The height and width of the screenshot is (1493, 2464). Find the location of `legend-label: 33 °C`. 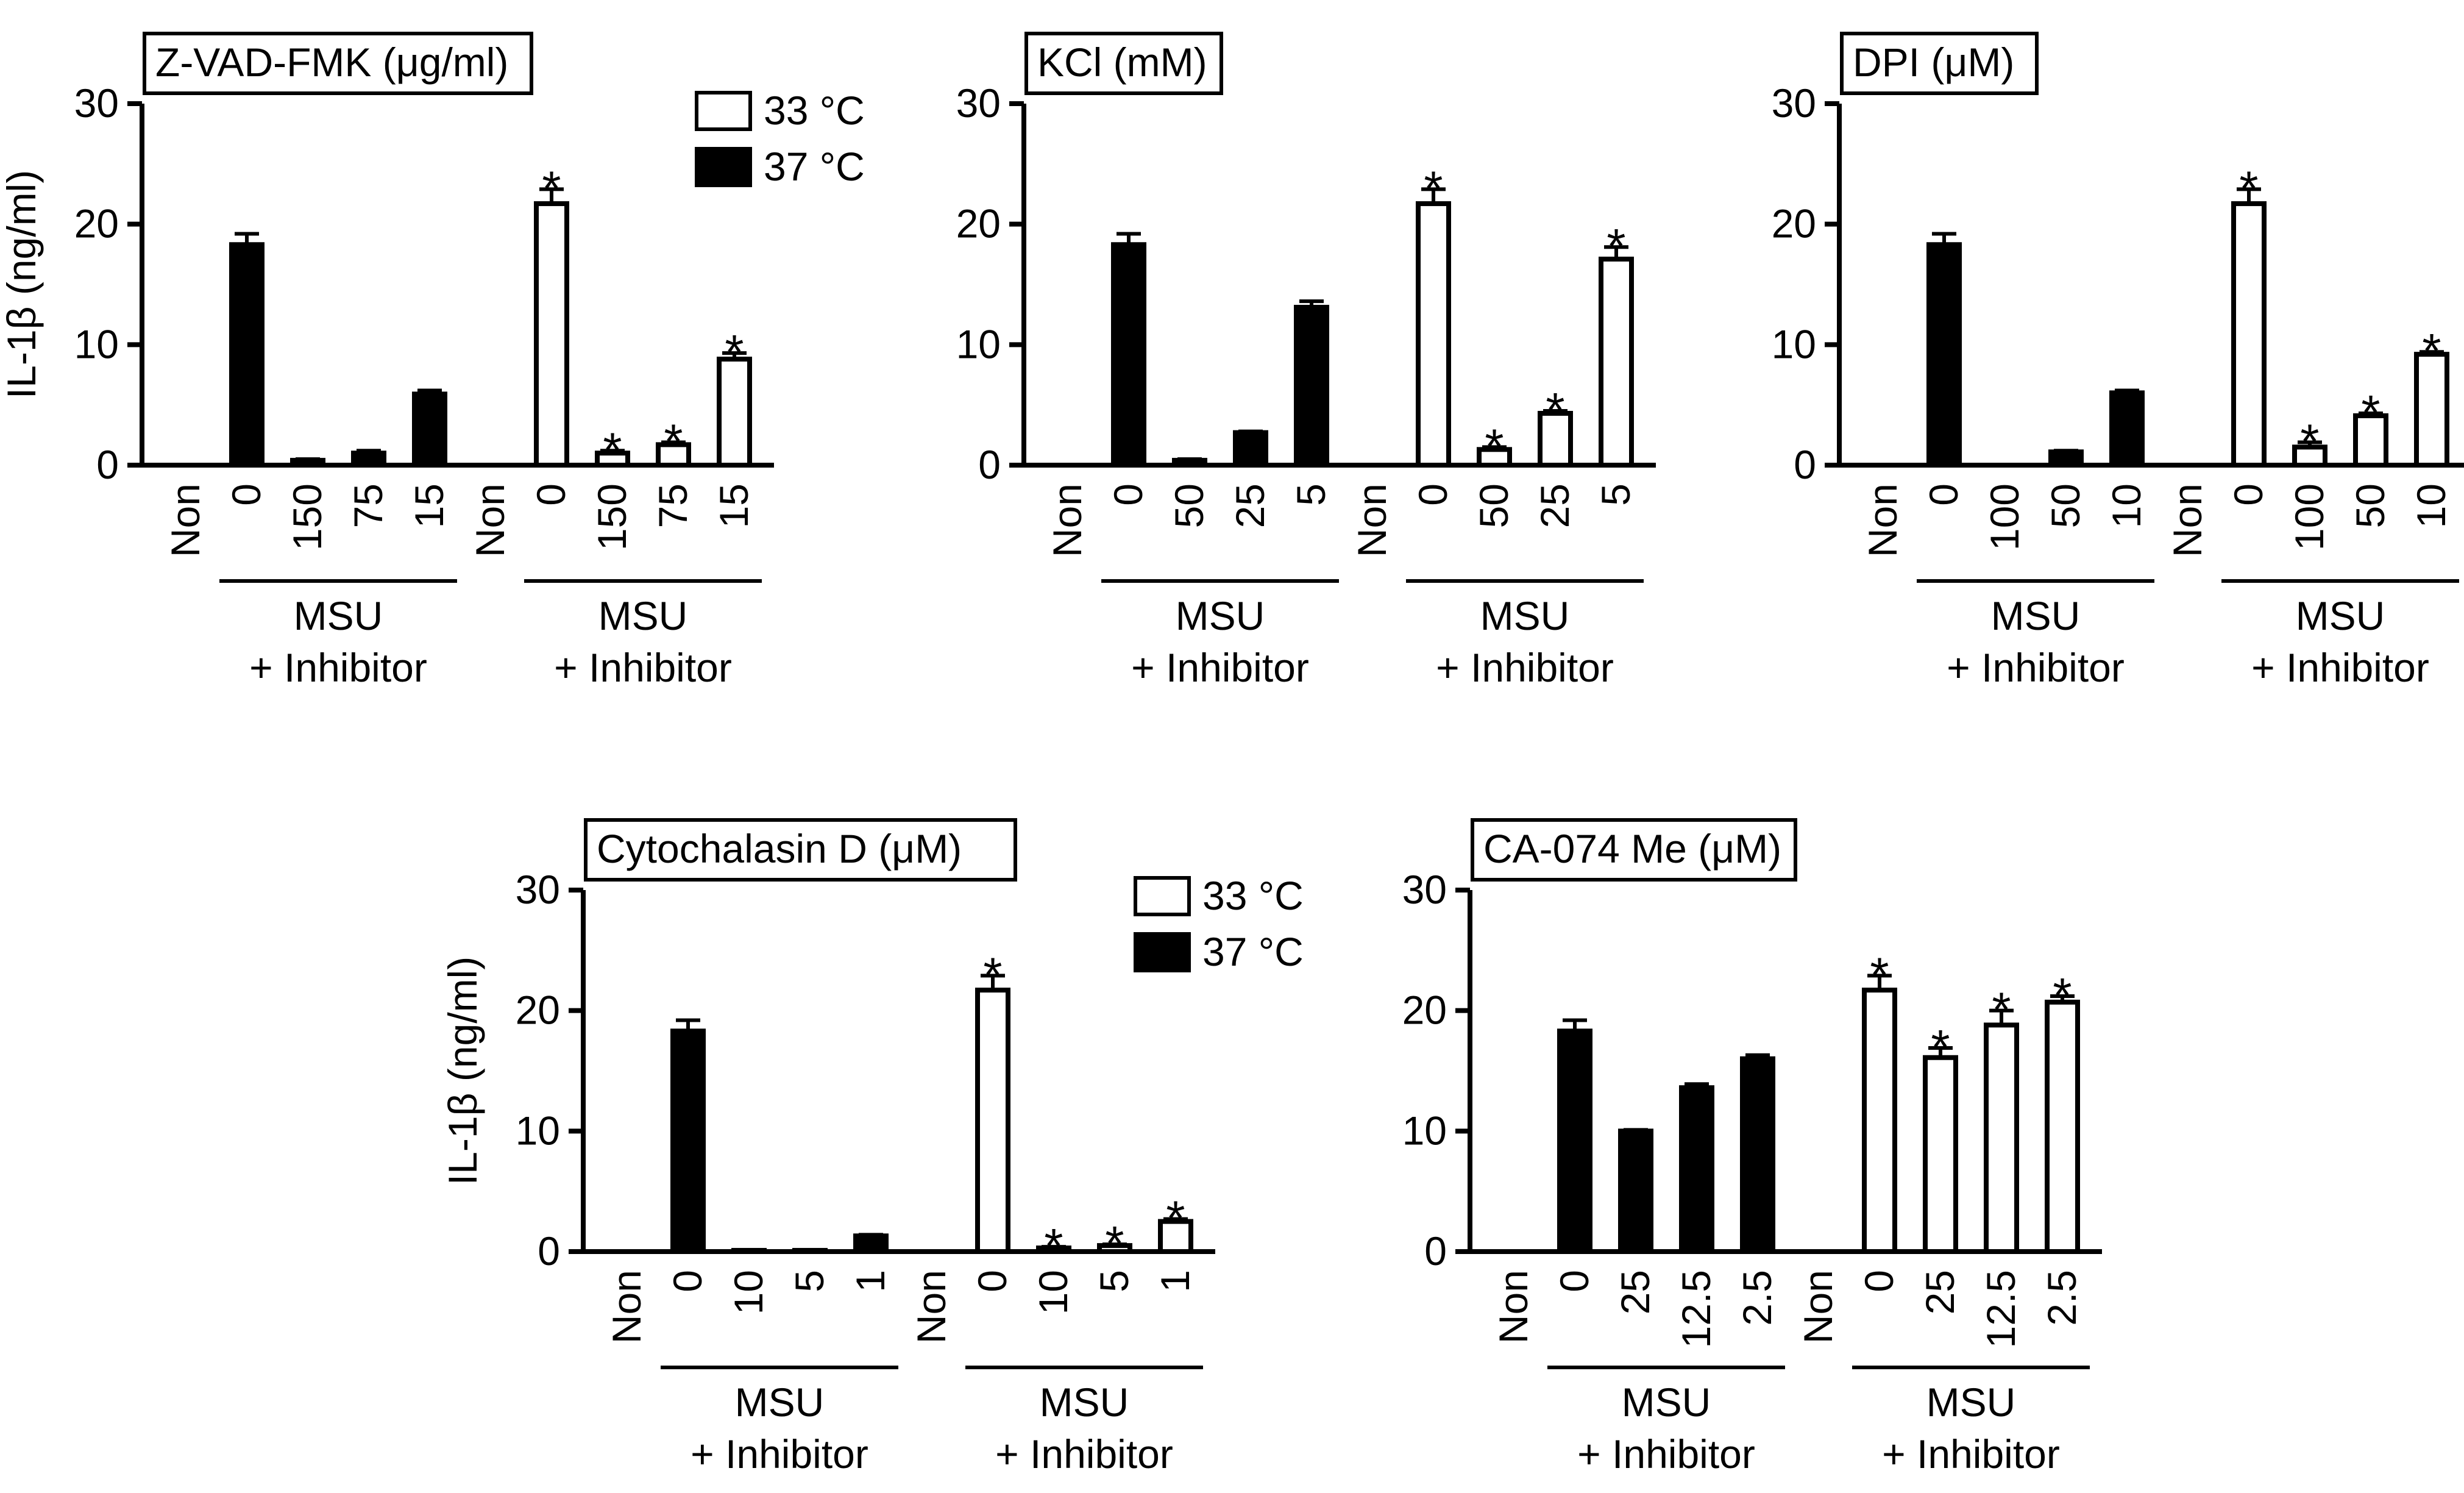

legend-label: 33 °C is located at coordinates (1253, 895).